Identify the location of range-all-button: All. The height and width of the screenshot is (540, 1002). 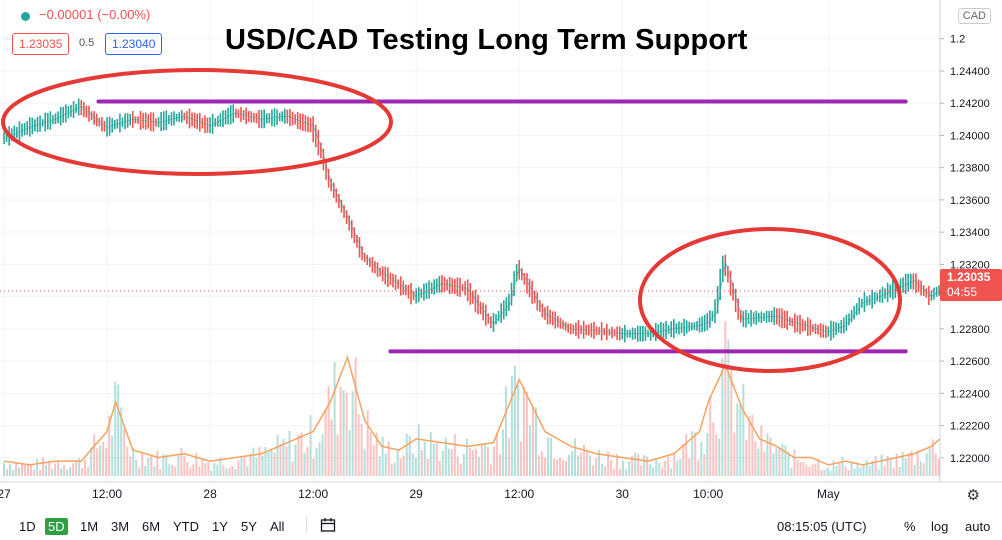
(277, 526).